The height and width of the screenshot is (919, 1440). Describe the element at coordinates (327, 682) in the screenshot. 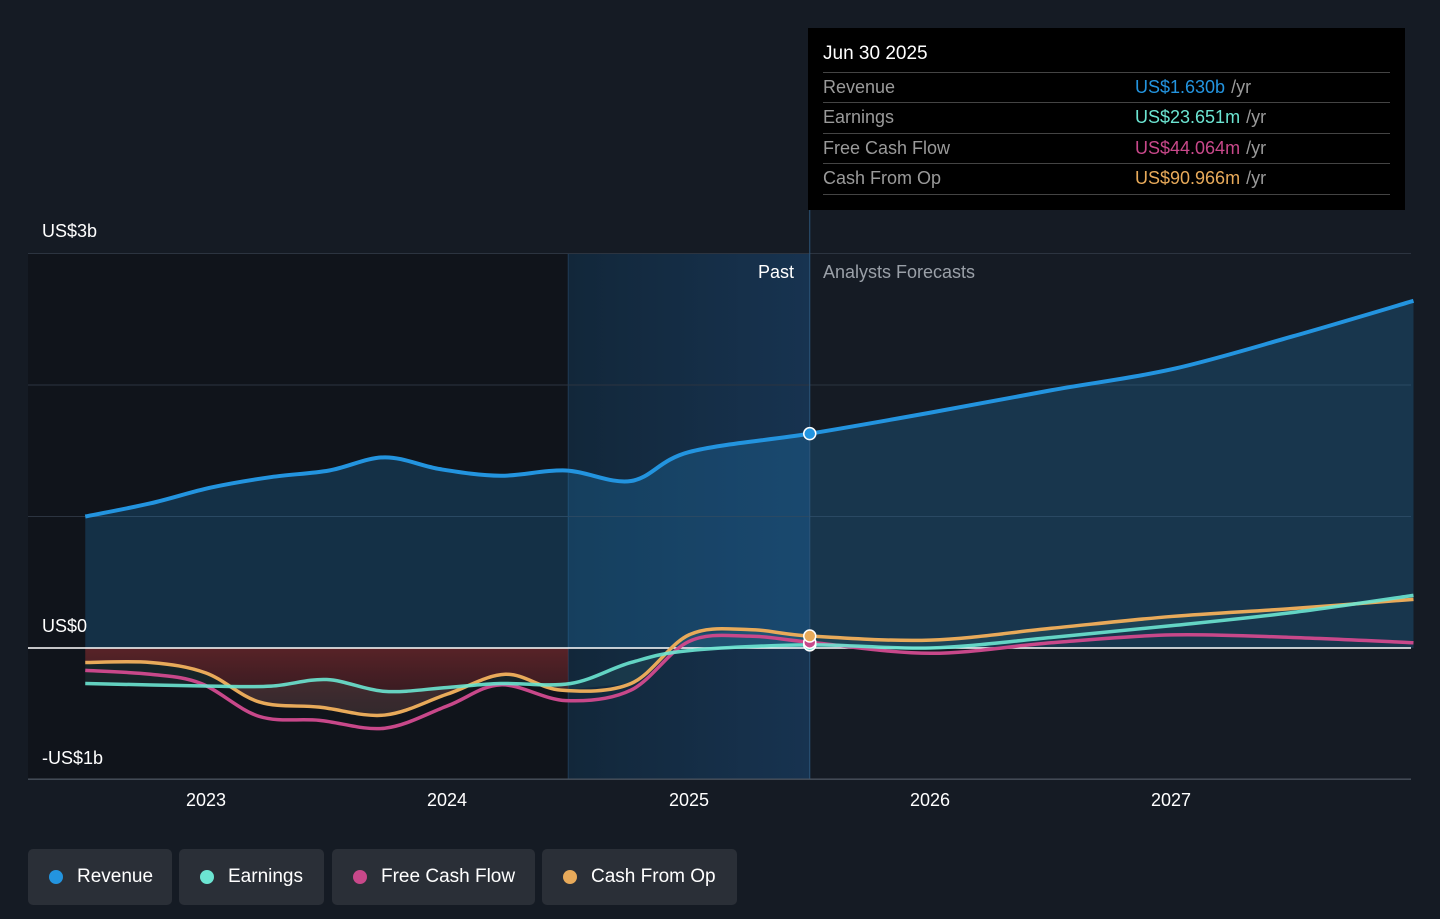

I see `negative-area` at that location.